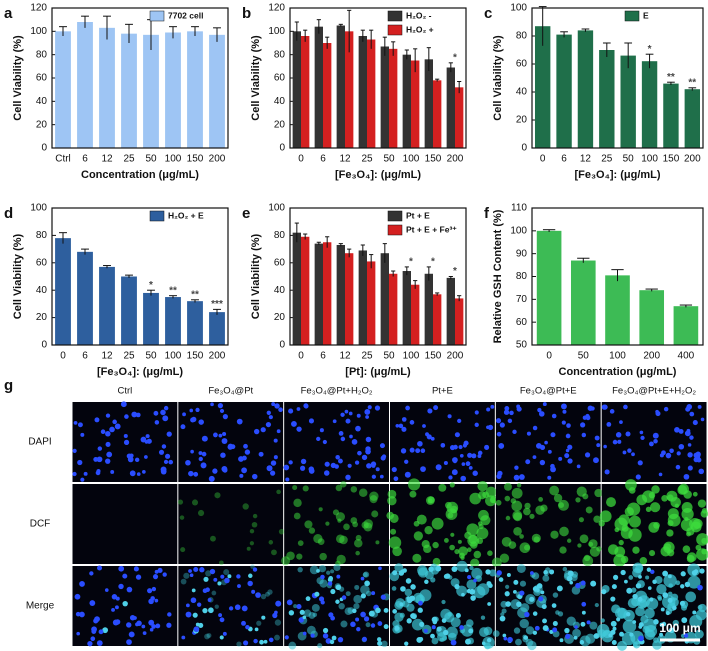  Describe the element at coordinates (44, 148) in the screenshot. I see `y-tick-label: 0` at that location.